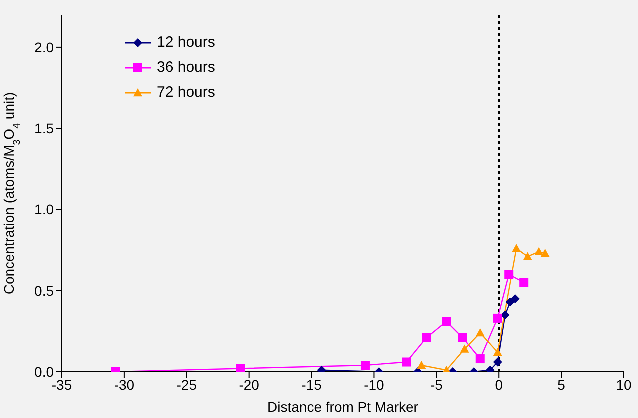 The image size is (638, 418). Describe the element at coordinates (44, 47) in the screenshot. I see `y-tick-label: 2.0` at that location.